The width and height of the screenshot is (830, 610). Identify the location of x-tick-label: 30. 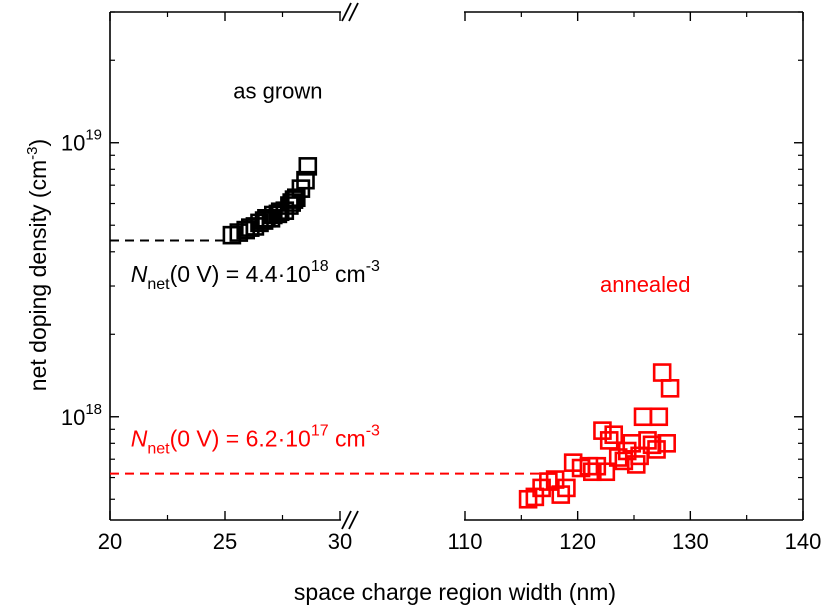
(340, 541).